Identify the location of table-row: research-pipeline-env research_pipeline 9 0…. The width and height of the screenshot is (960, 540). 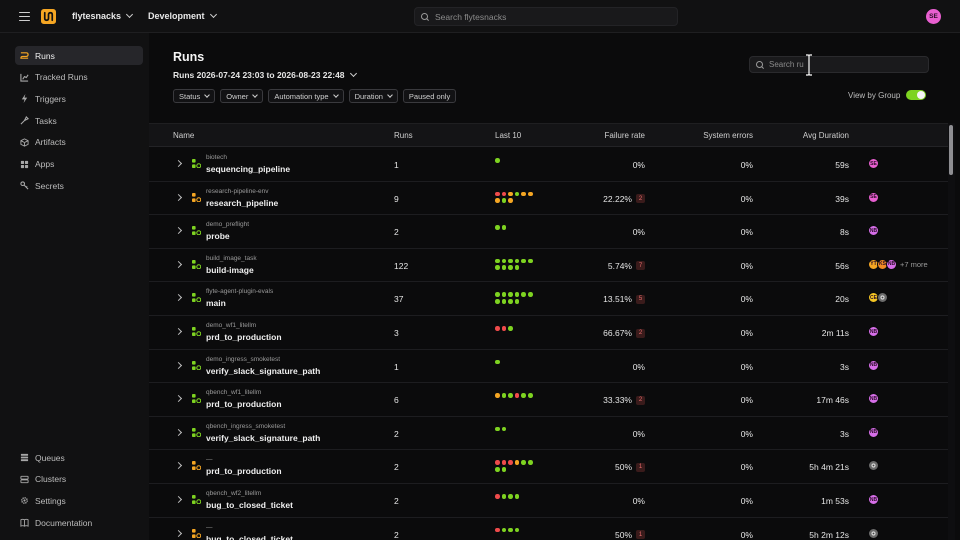
(549, 199).